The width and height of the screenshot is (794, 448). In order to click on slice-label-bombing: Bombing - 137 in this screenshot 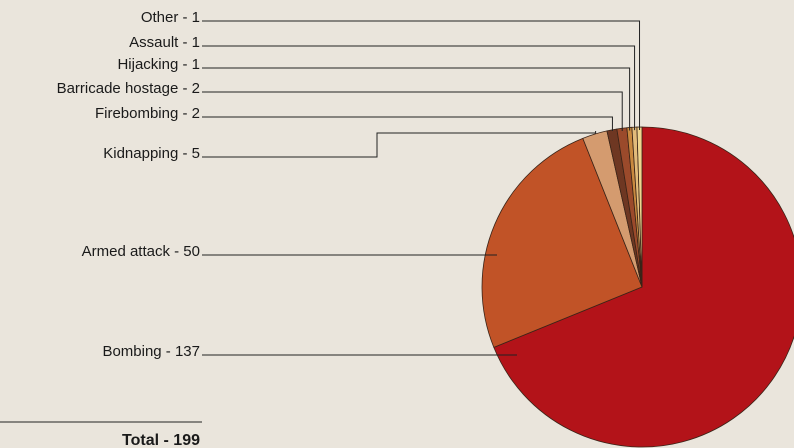, I will do `click(151, 351)`.